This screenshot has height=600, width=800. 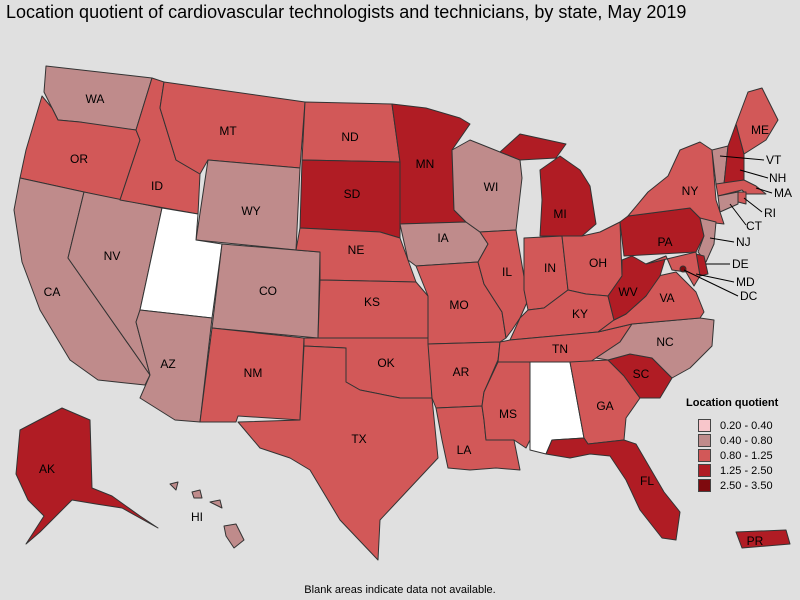 I want to click on state-label-WY: WY, so click(x=250, y=211).